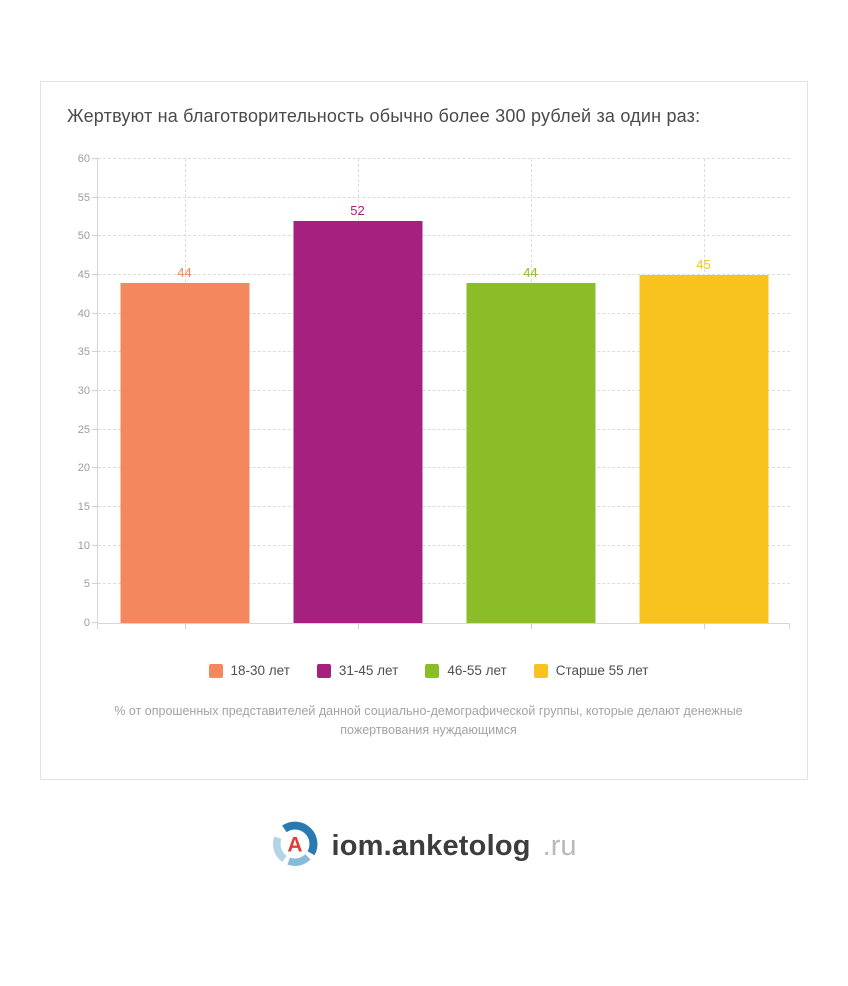 The image size is (848, 986). Describe the element at coordinates (86, 623) in the screenshot. I see `y-axis-label: 0` at that location.